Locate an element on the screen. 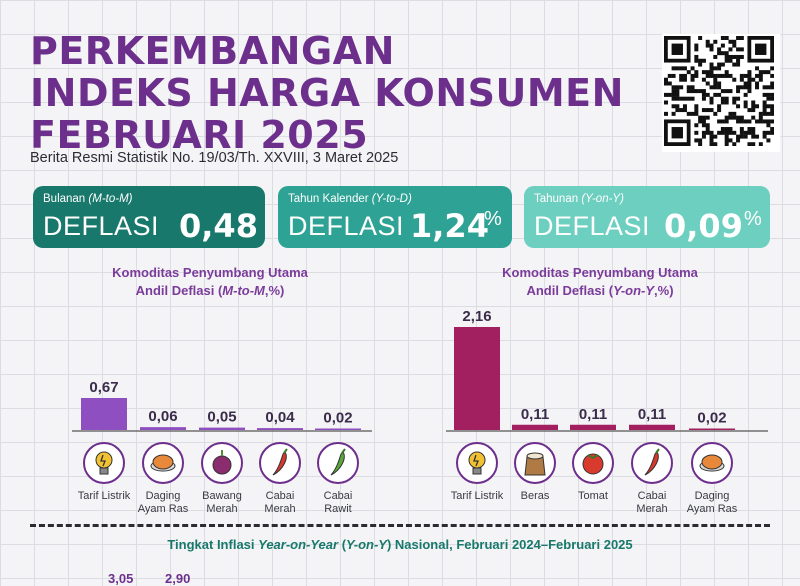 Image resolution: width=800 pixels, height=586 pixels. card-ytd: Tahun Kalender (Y-to-D) DEFLASI 1,24 % is located at coordinates (395, 217).